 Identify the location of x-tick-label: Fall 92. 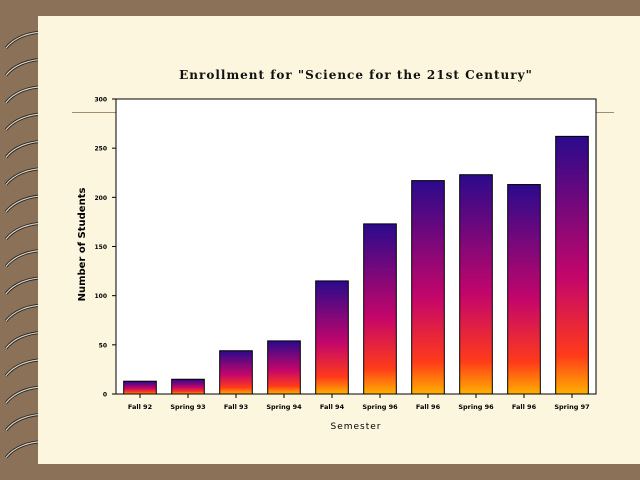
(140, 407).